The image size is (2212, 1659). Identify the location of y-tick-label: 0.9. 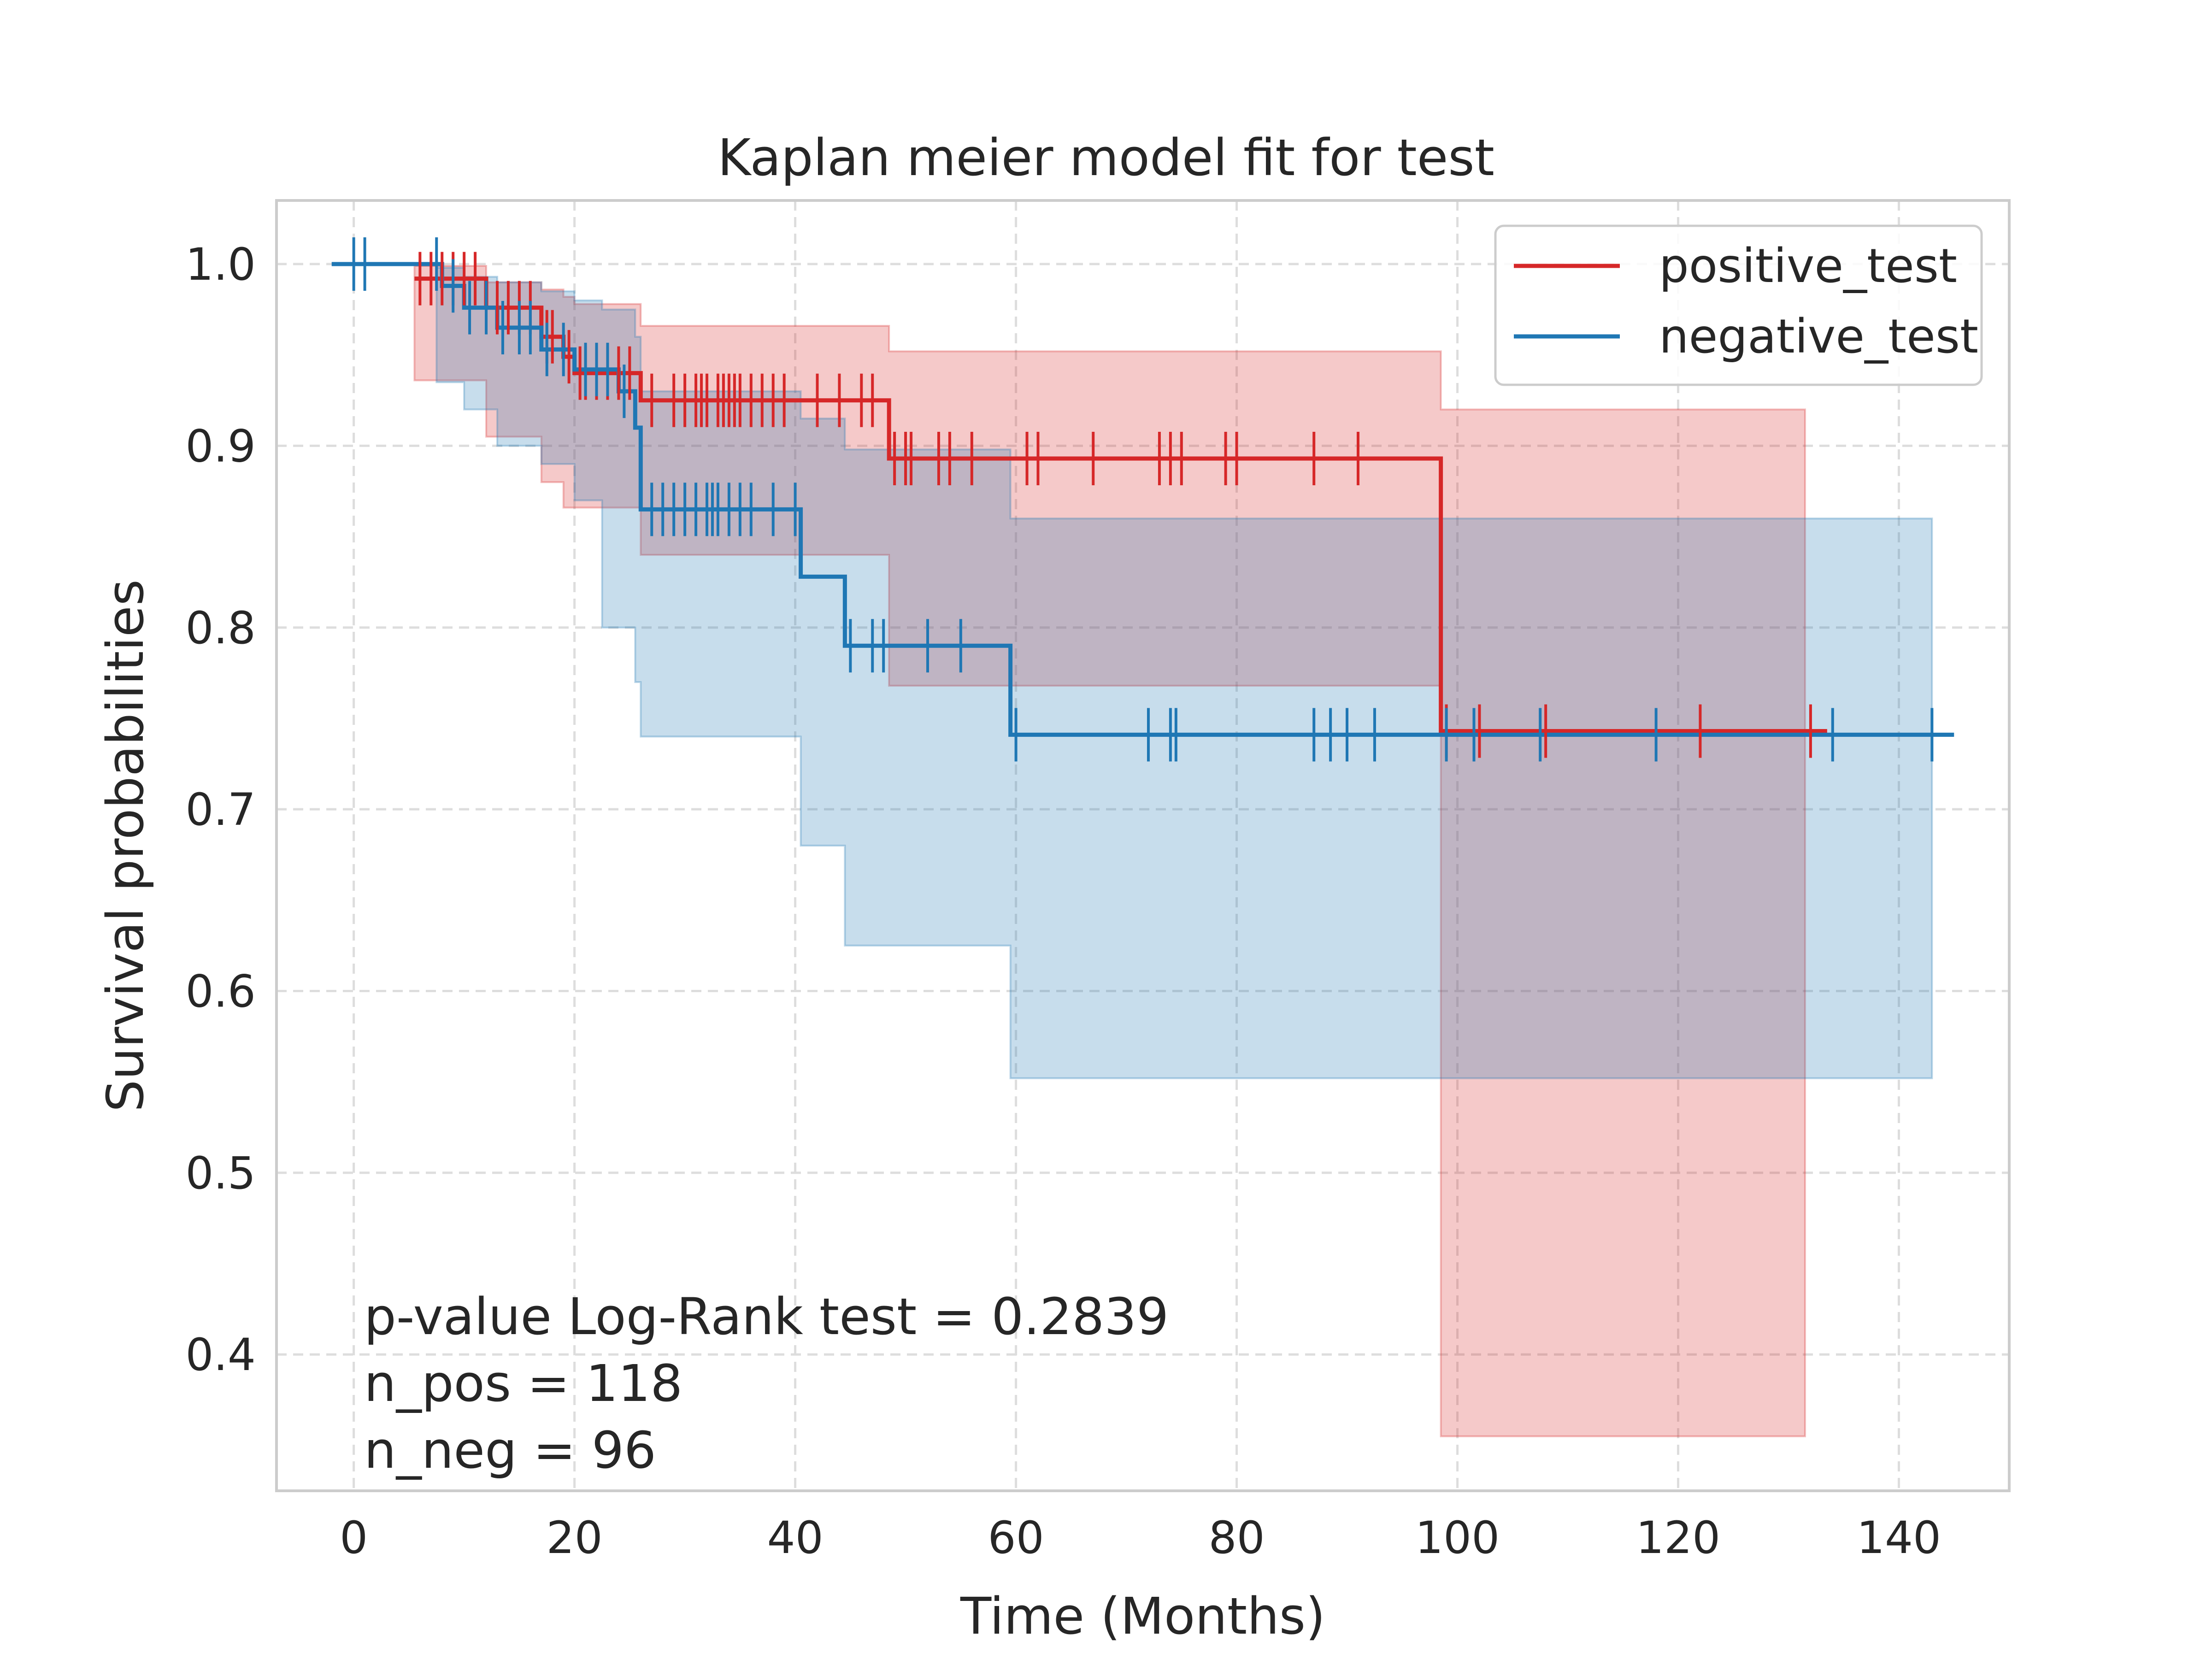
(220, 446).